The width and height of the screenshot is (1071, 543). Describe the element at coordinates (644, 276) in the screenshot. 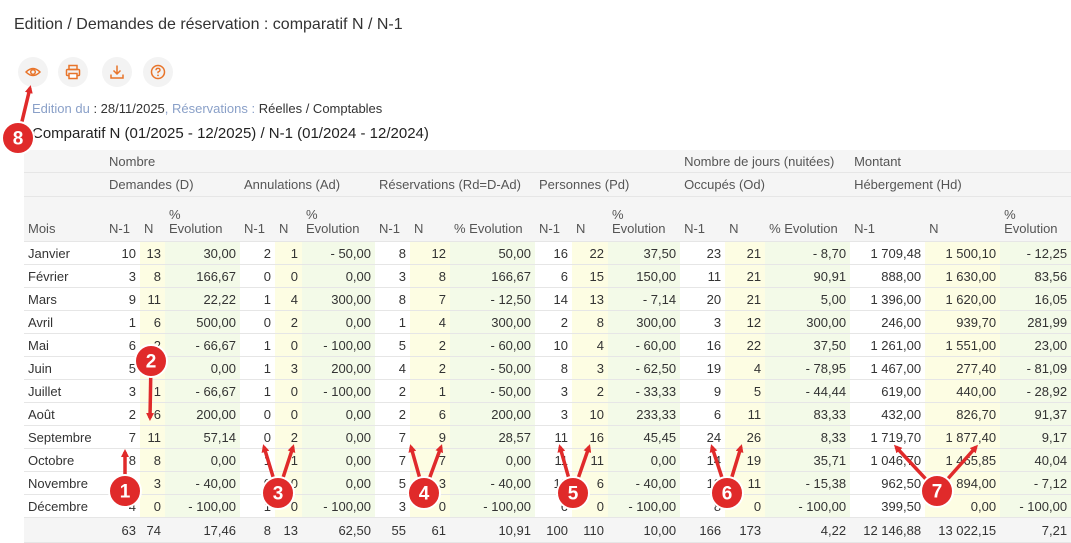

I see `value-cell: 150,00` at that location.